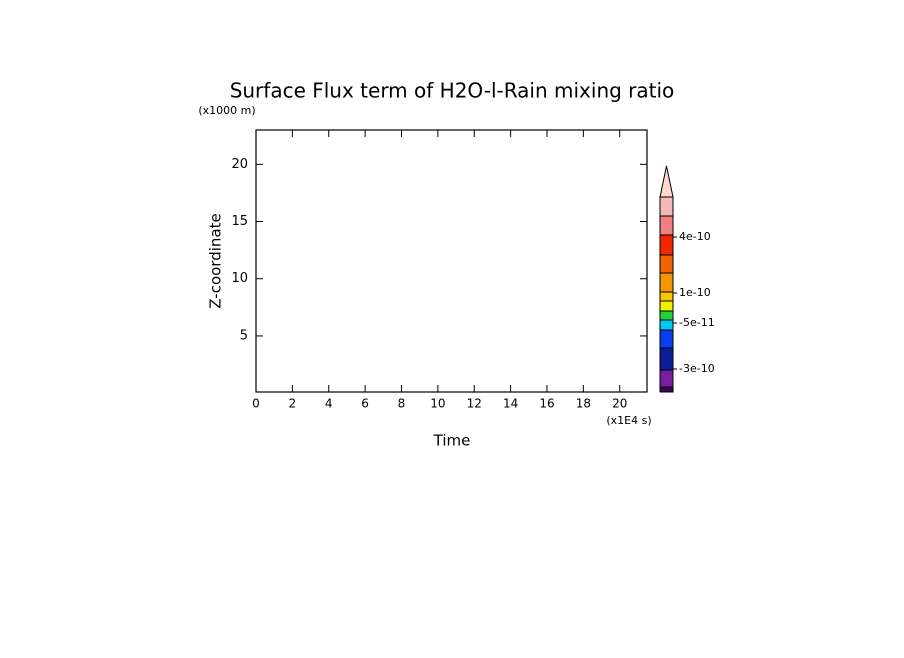  Describe the element at coordinates (697, 368) in the screenshot. I see `colorbar-label: -3e-10` at that location.